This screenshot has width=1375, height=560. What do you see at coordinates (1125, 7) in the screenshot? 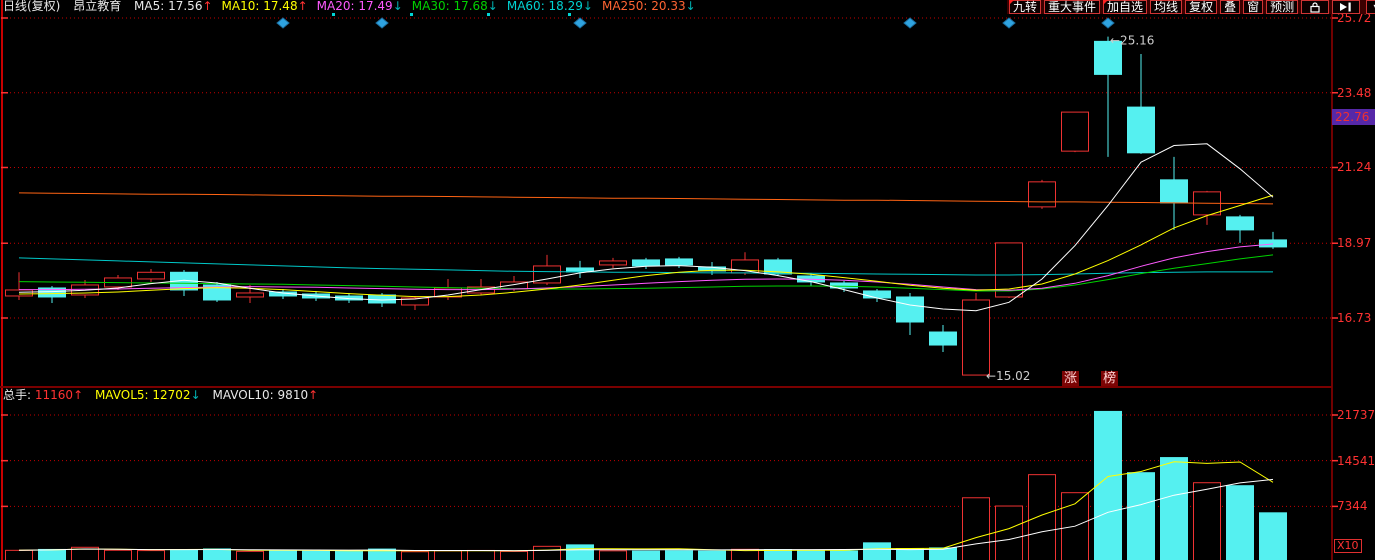
I see `toolbar-button: 加自选` at bounding box center [1125, 7].